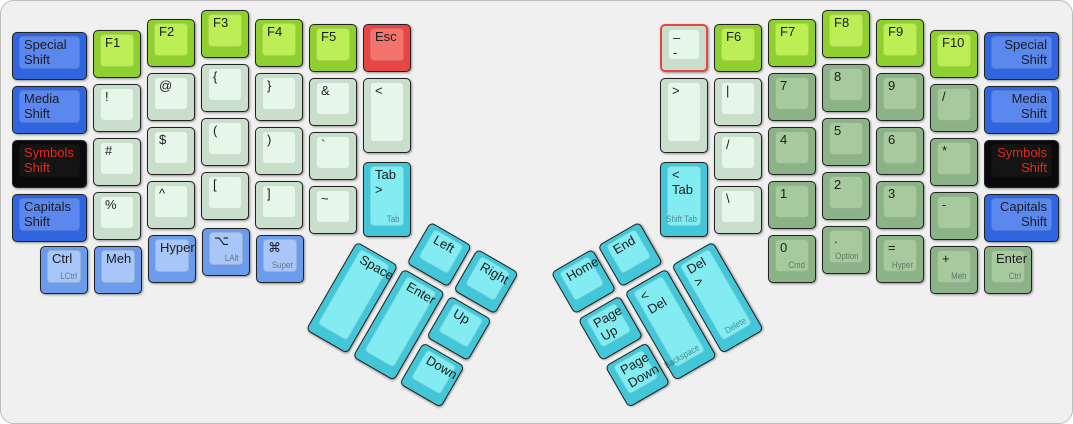  What do you see at coordinates (954, 162) in the screenshot?
I see `key-asterisk: *` at bounding box center [954, 162].